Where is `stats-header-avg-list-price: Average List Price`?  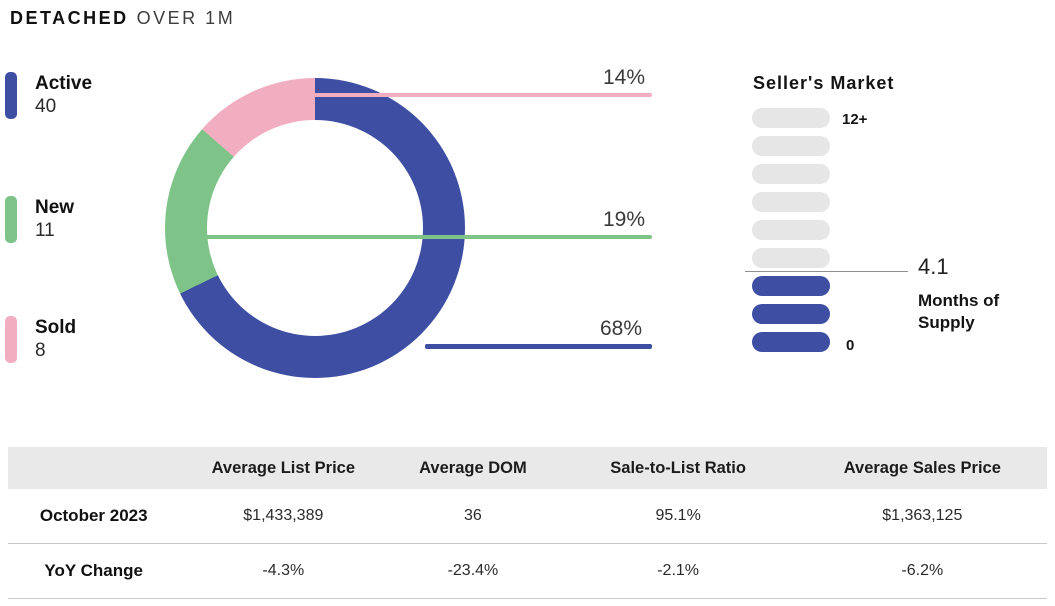 stats-header-avg-list-price: Average List Price is located at coordinates (283, 468).